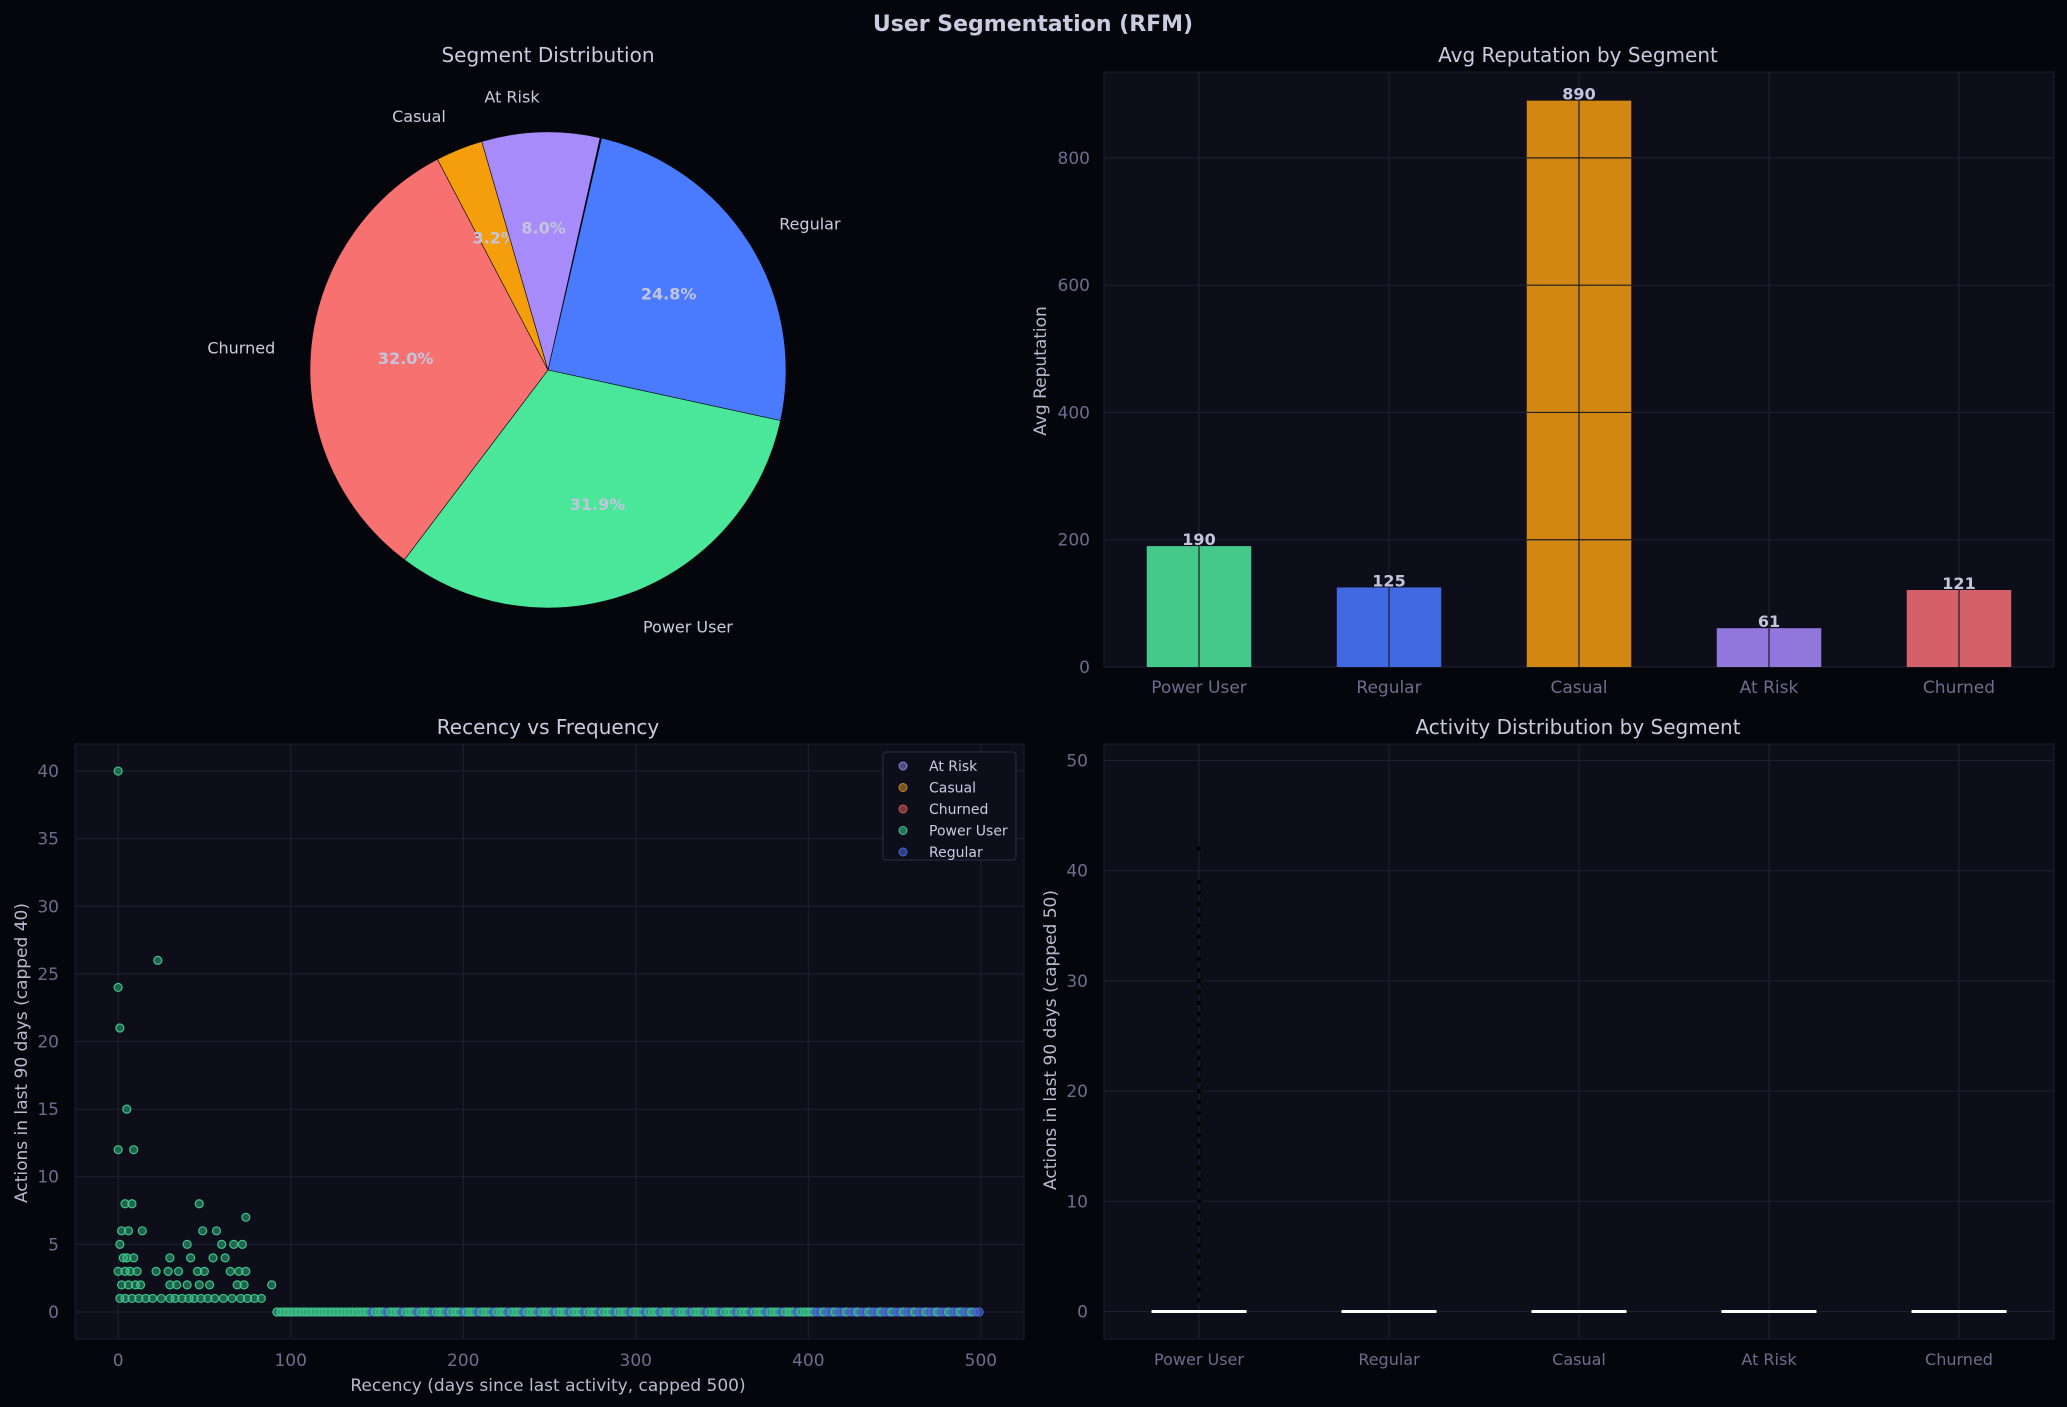  What do you see at coordinates (810, 224) in the screenshot?
I see `pie-label-regular: Regular` at bounding box center [810, 224].